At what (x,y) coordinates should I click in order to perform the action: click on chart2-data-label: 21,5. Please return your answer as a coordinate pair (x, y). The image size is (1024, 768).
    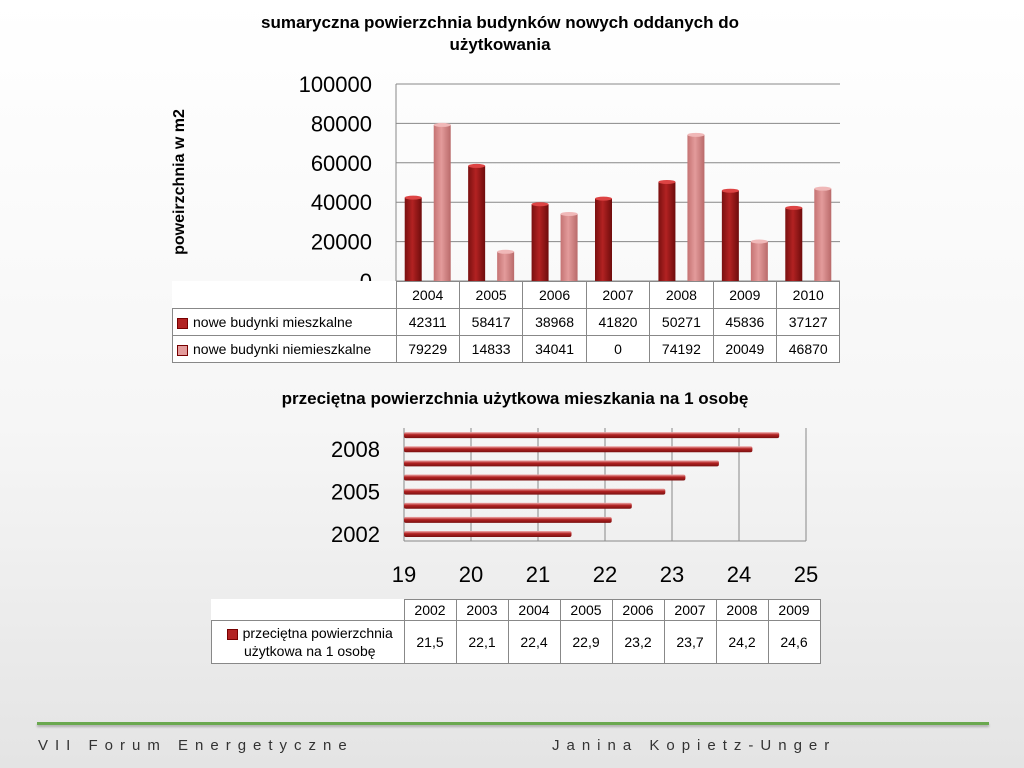
    Looking at the image, I should click on (430, 642).